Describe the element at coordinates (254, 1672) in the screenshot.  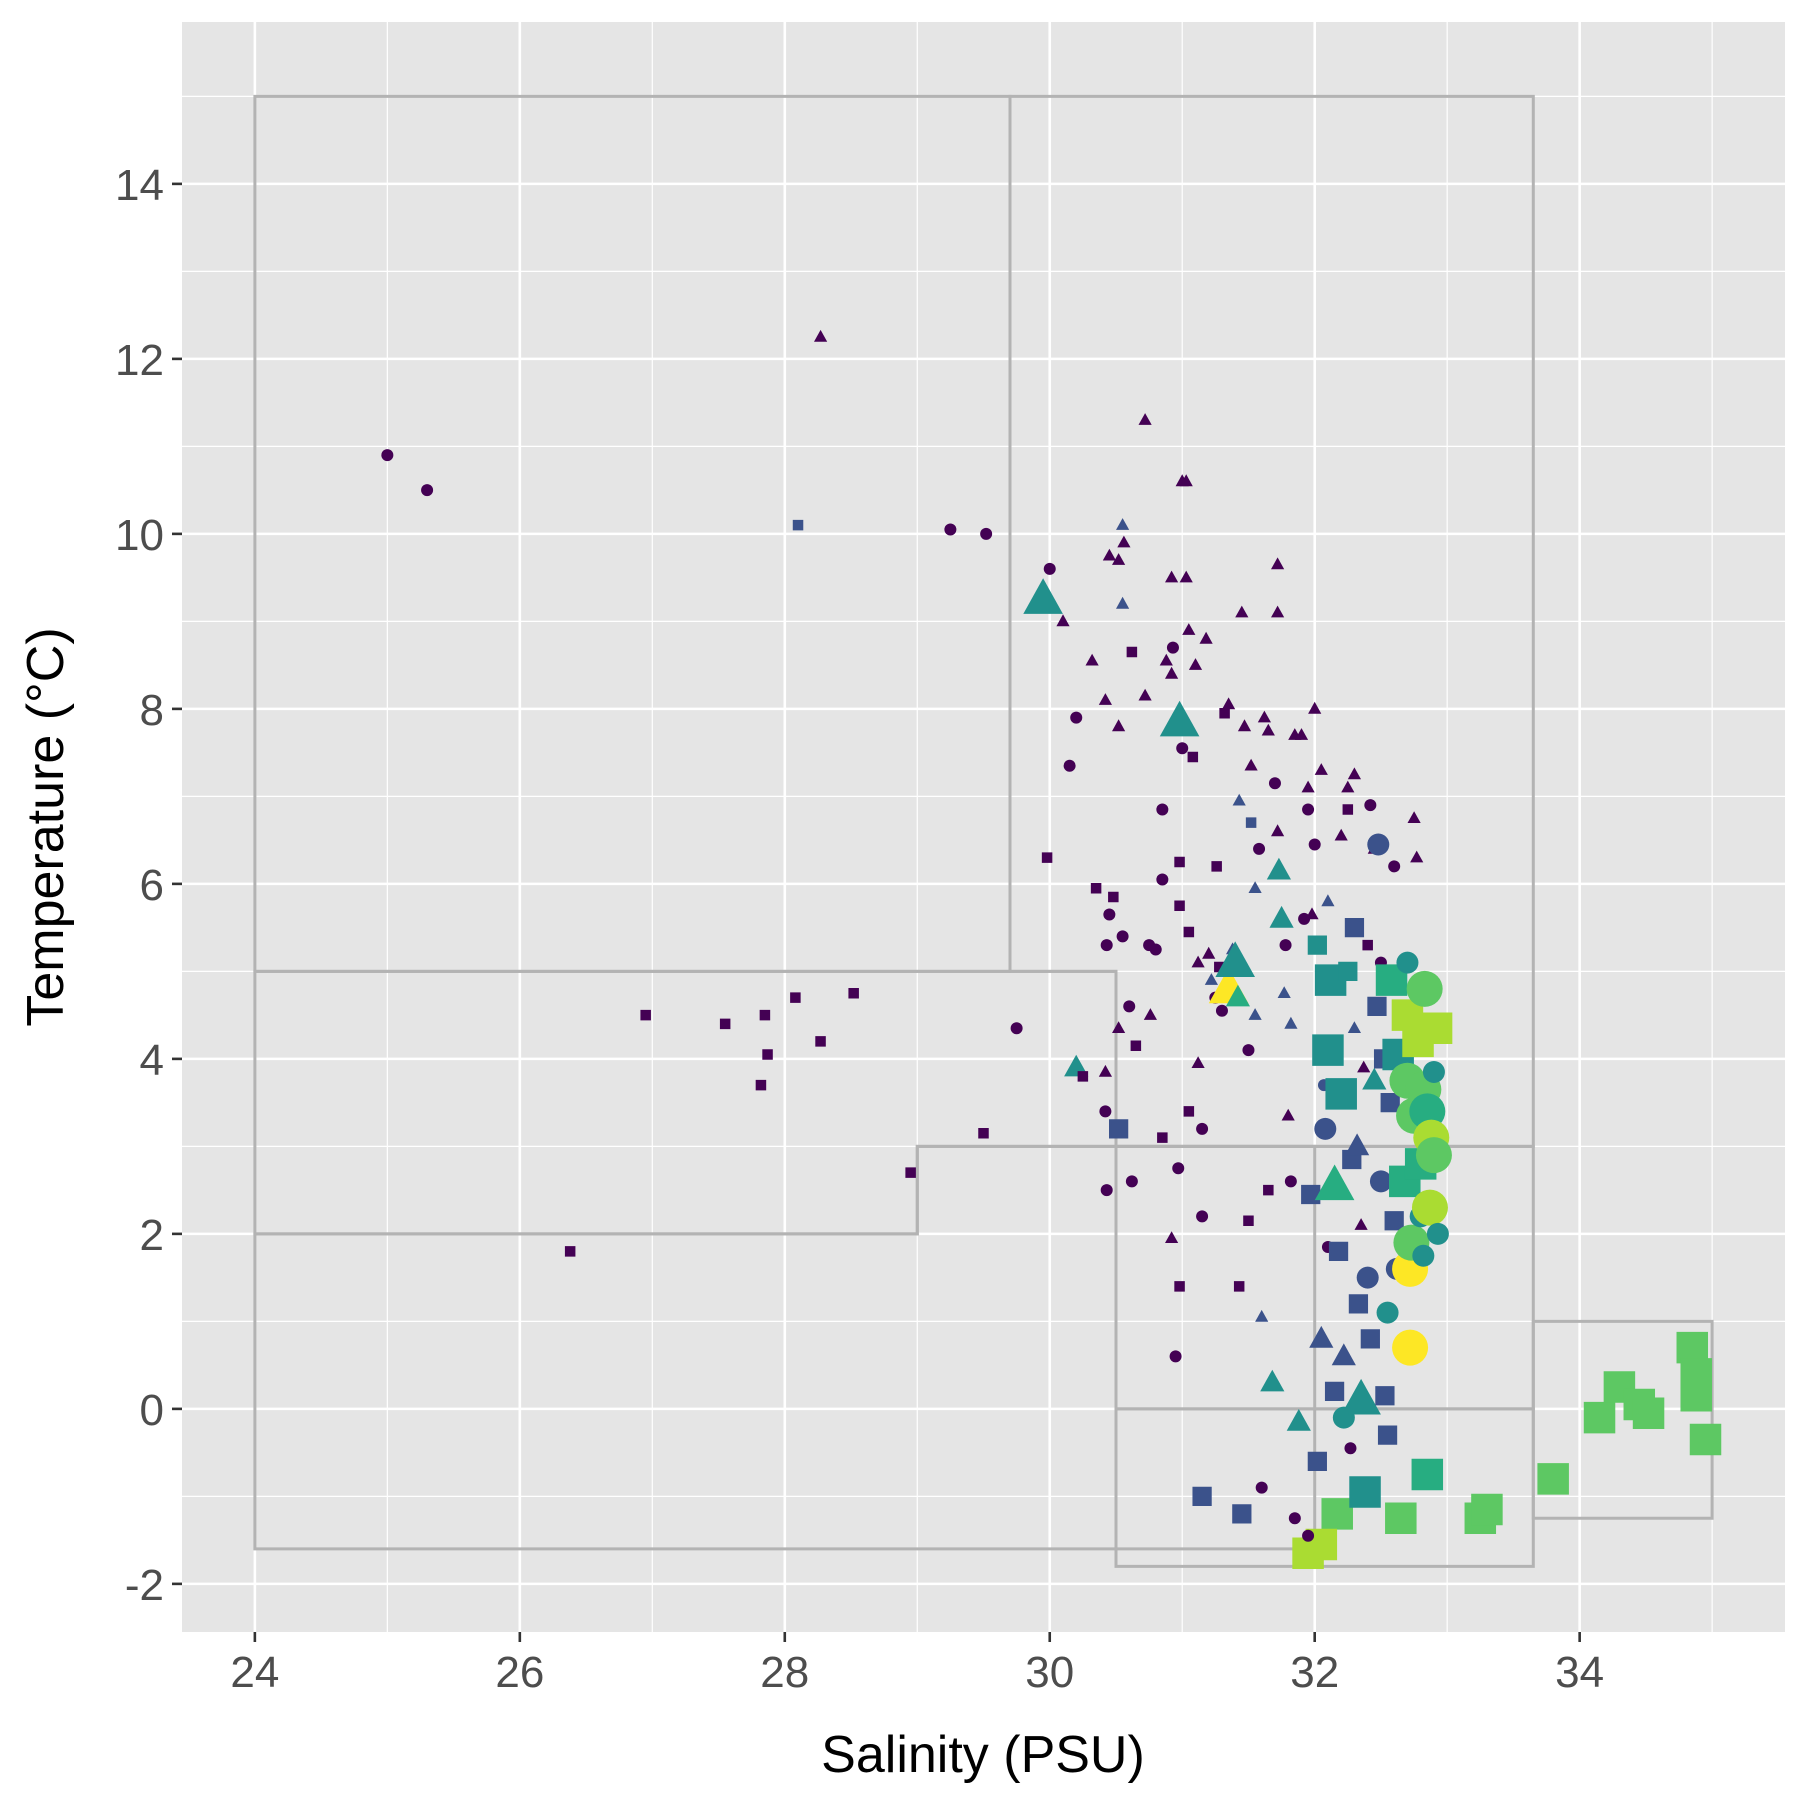
I see `x-tick-label: 24` at that location.